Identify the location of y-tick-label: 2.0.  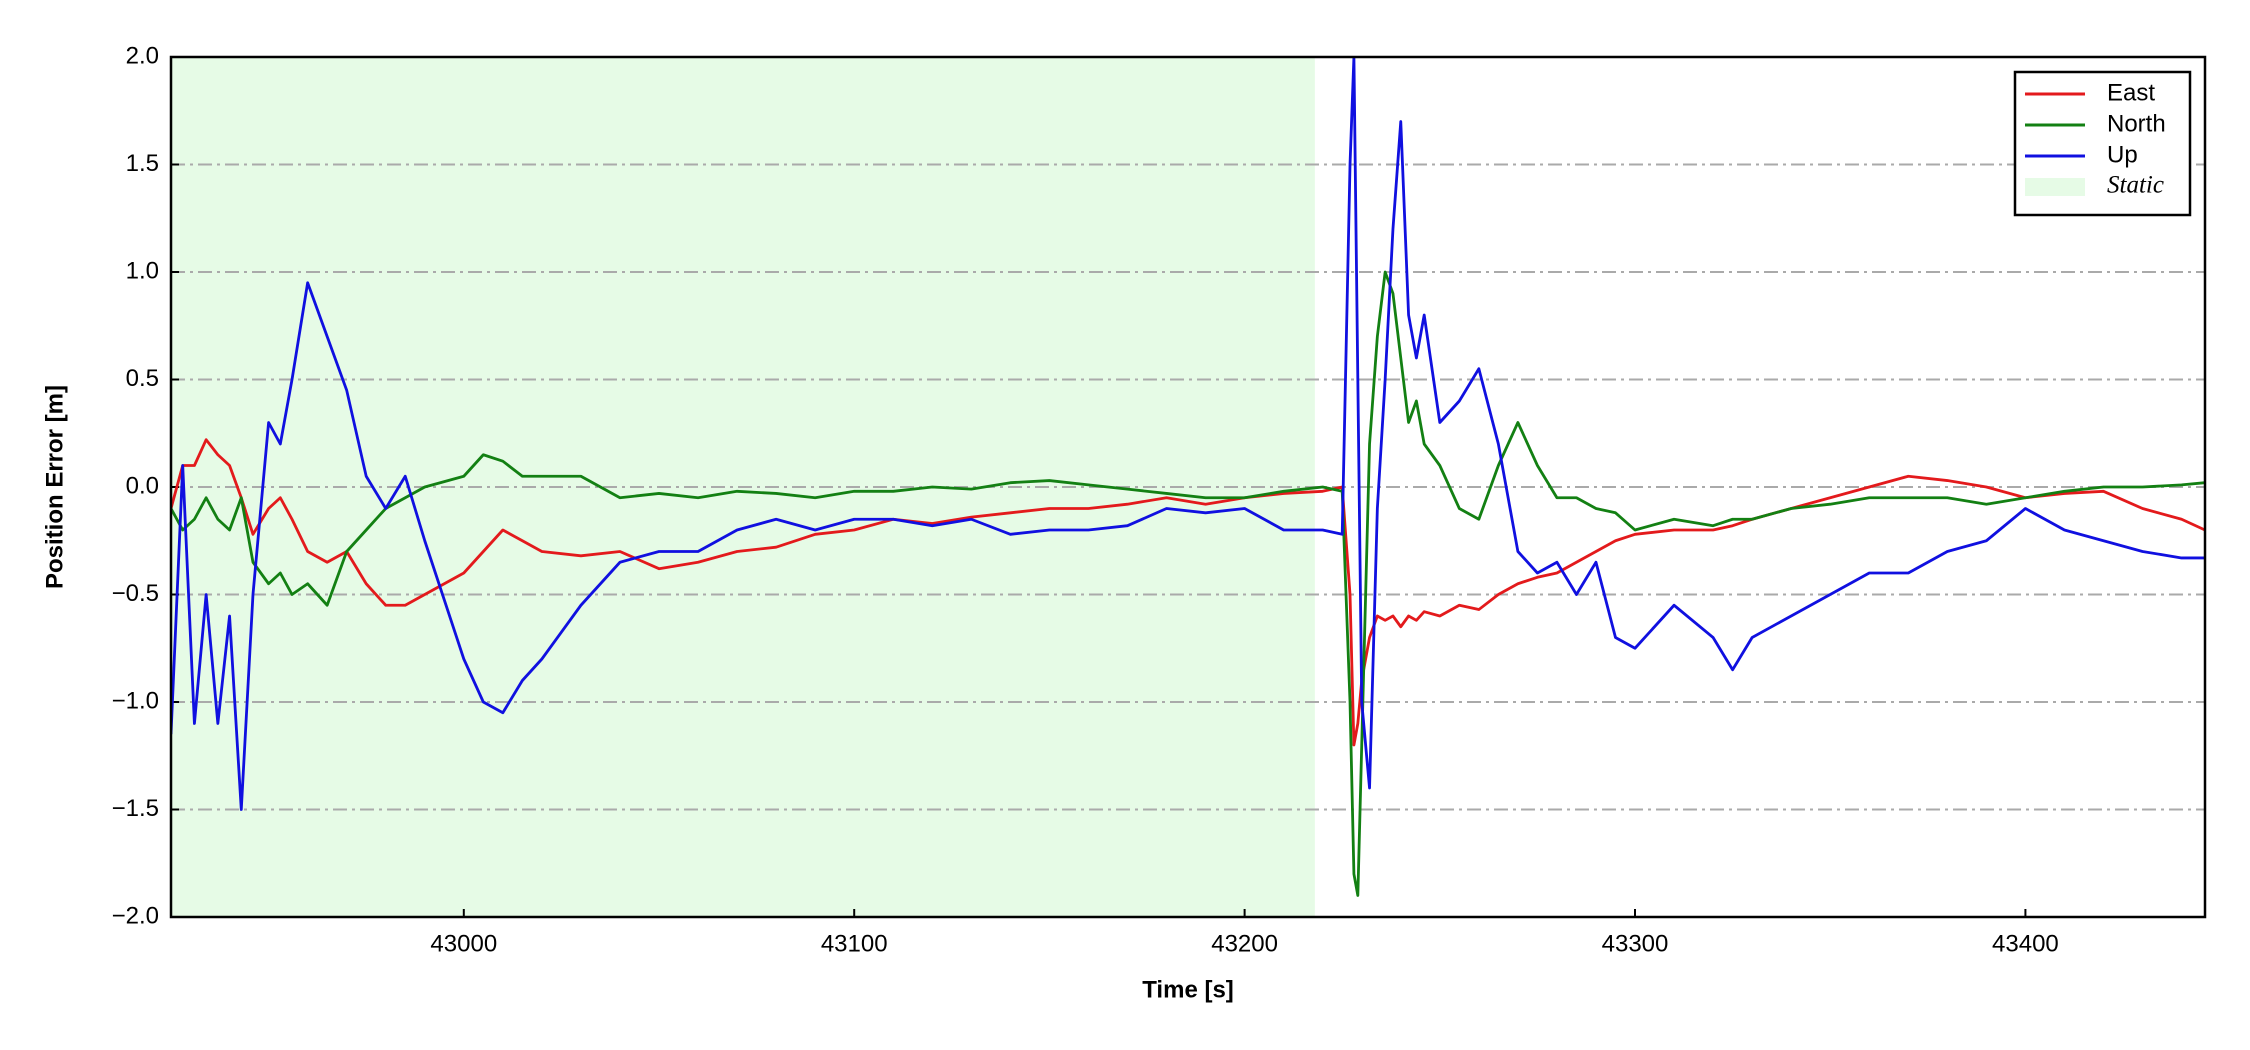
(142, 55).